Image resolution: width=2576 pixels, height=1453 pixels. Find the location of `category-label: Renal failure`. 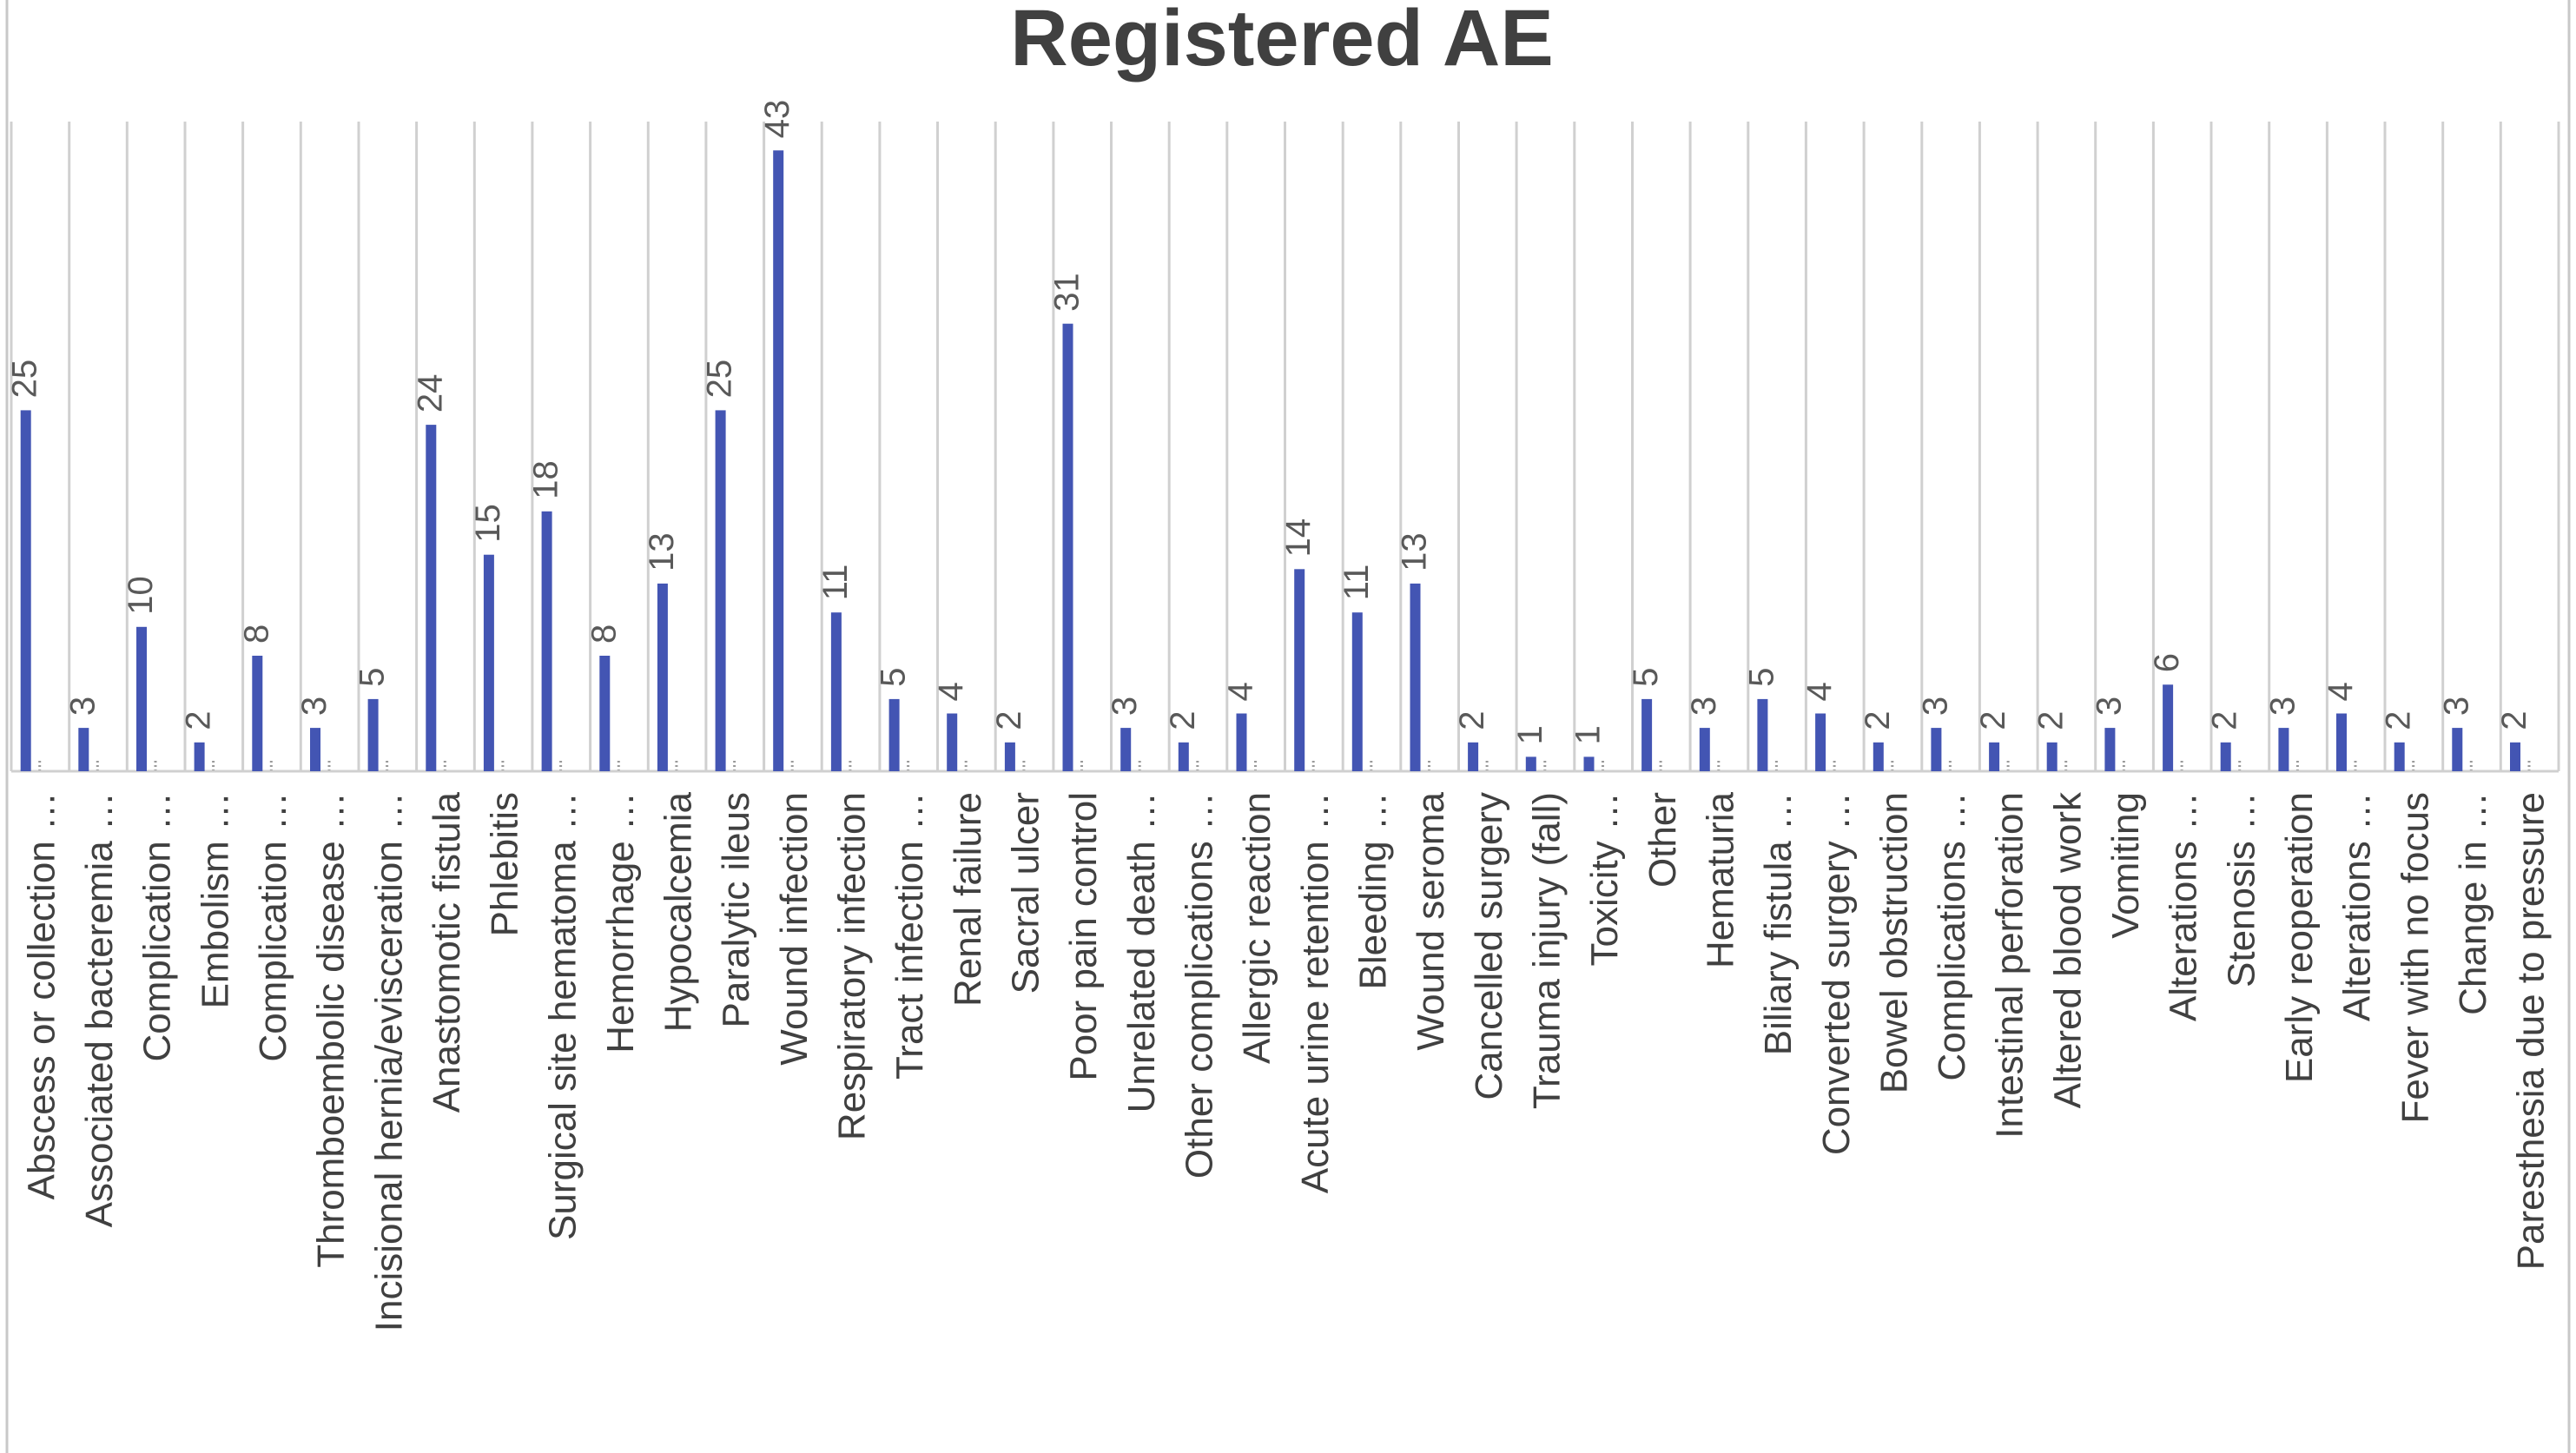

category-label: Renal failure is located at coordinates (968, 900).